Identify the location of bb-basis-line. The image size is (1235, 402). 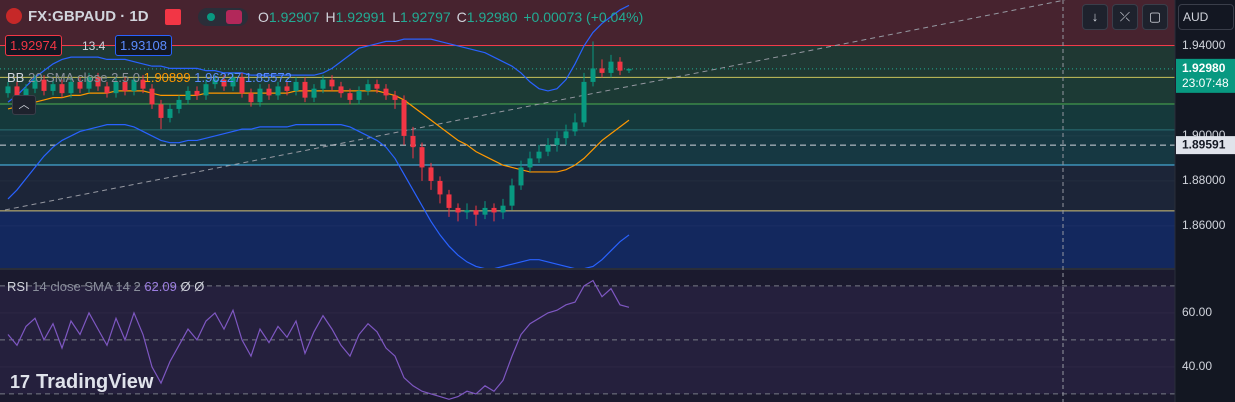
(318, 131).